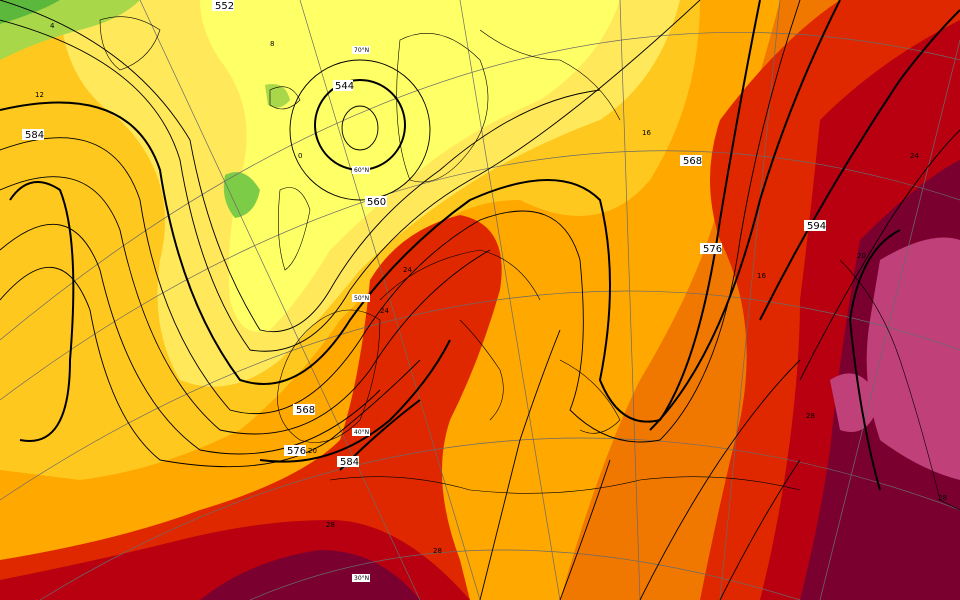 The width and height of the screenshot is (960, 600). I want to click on temp-zone-0-nw, so click(70, 30).